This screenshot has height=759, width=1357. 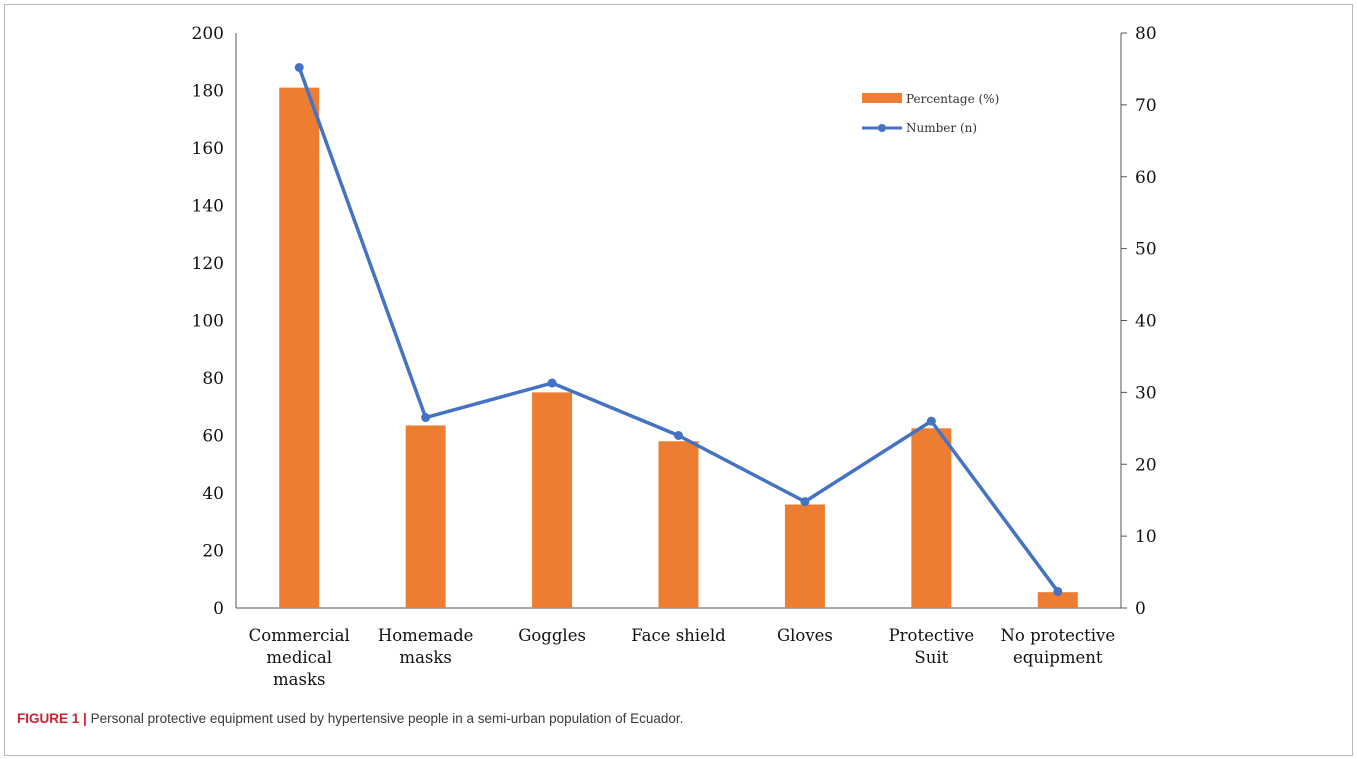 I want to click on right-tick-label: 60, so click(x=1146, y=178).